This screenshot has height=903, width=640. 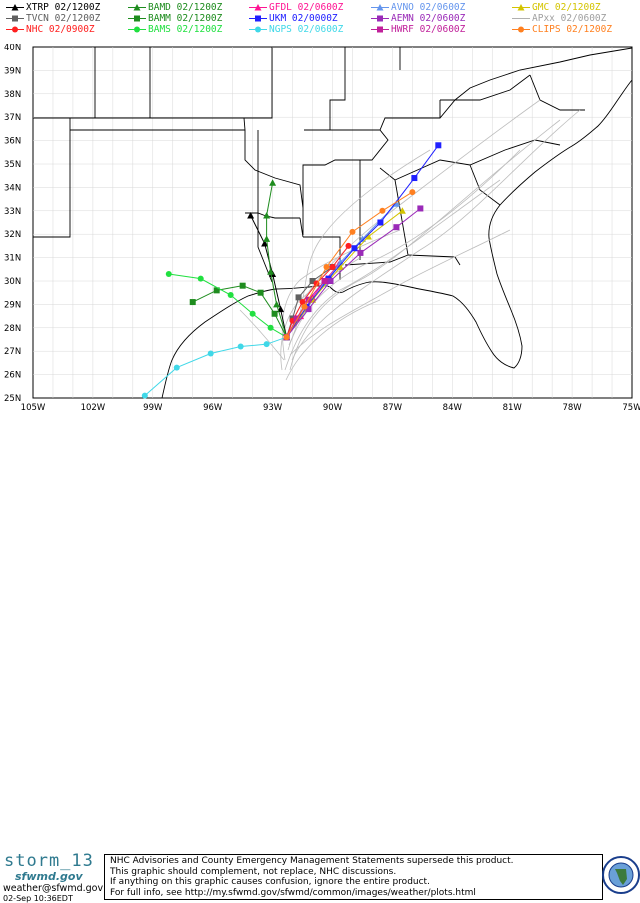 I want to click on lon-label: 102W, so click(x=93, y=408).